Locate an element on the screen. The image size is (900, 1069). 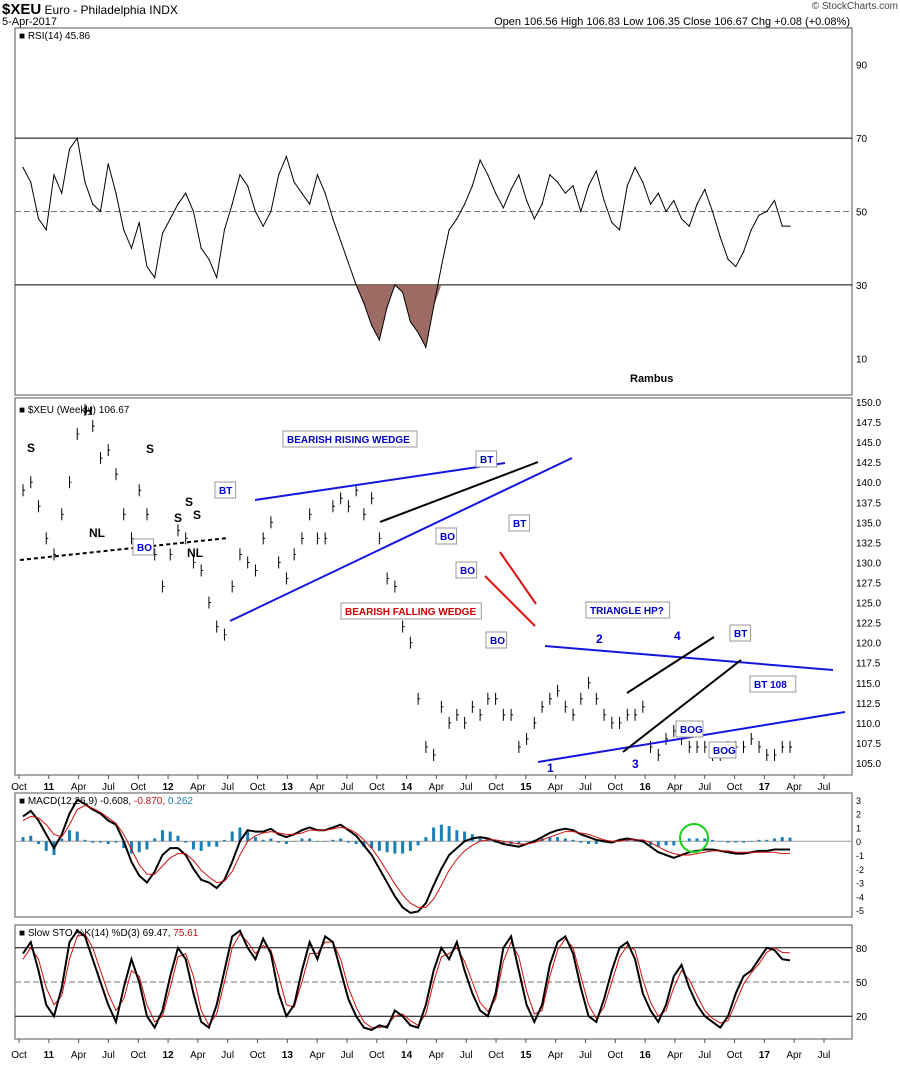
x-tick-label: 17 is located at coordinates (765, 787).